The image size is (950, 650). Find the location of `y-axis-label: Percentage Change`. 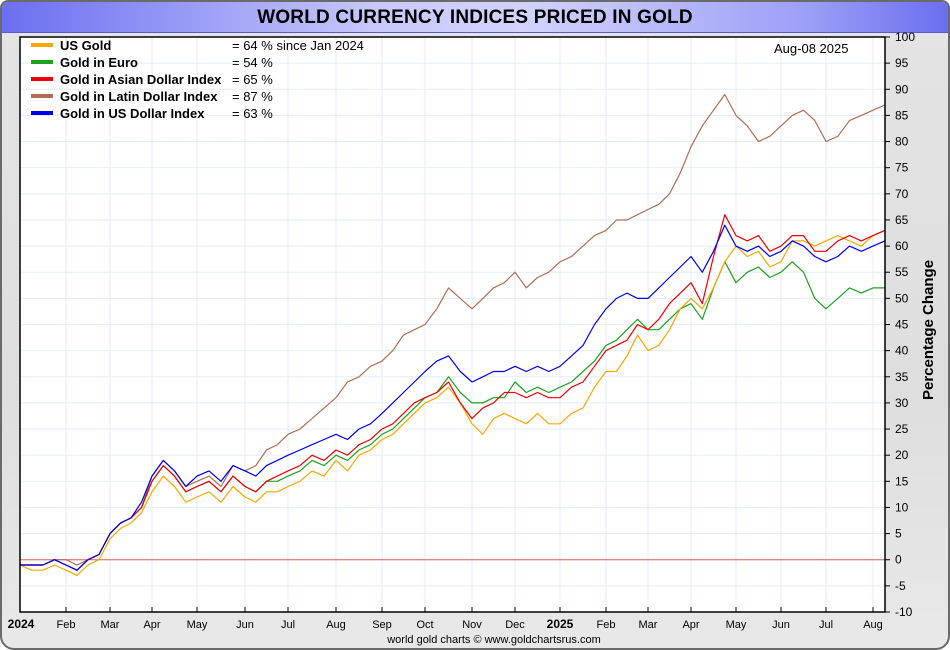

y-axis-label: Percentage Change is located at coordinates (928, 330).